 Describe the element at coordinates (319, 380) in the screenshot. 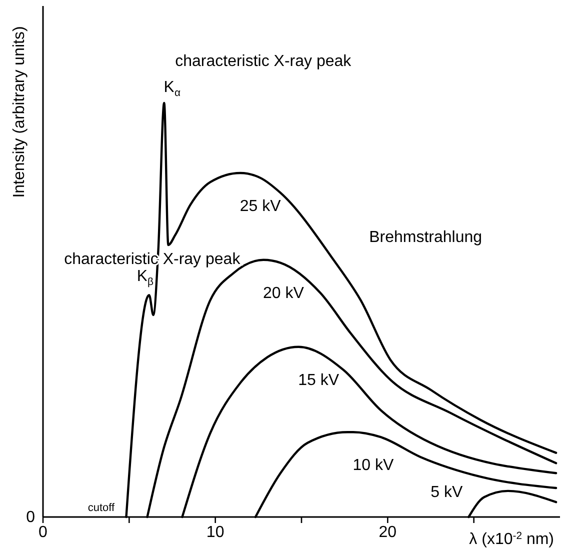

I see `series-label: 15 kV` at that location.